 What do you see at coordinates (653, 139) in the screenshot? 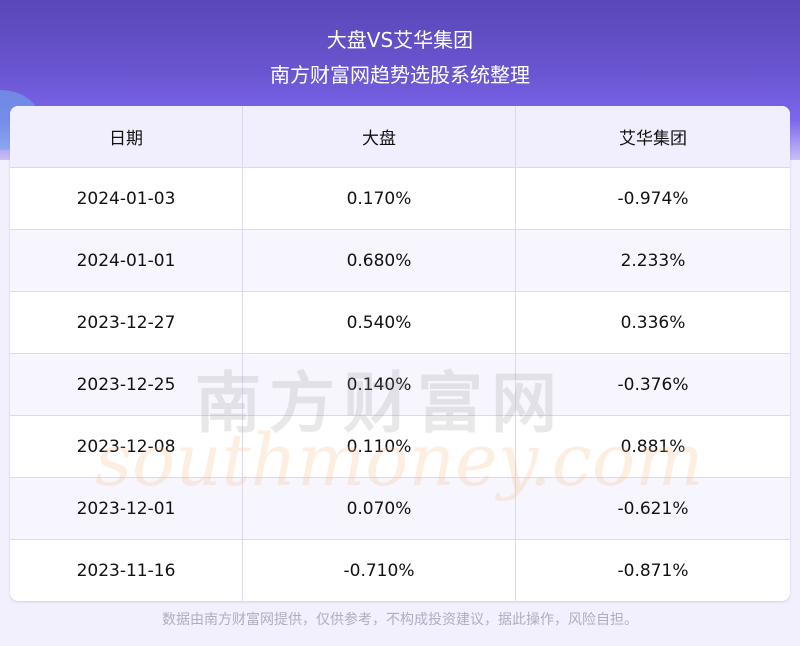
I see `column-header-stock: 艾华集团` at bounding box center [653, 139].